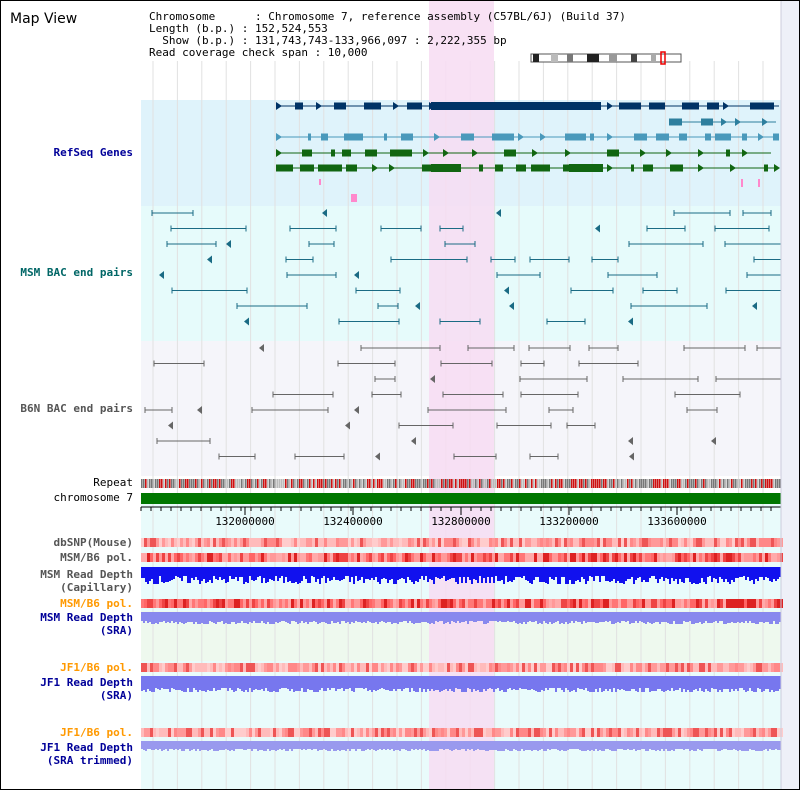 The width and height of the screenshot is (800, 790). I want to click on gene-arrow, so click(777, 168).